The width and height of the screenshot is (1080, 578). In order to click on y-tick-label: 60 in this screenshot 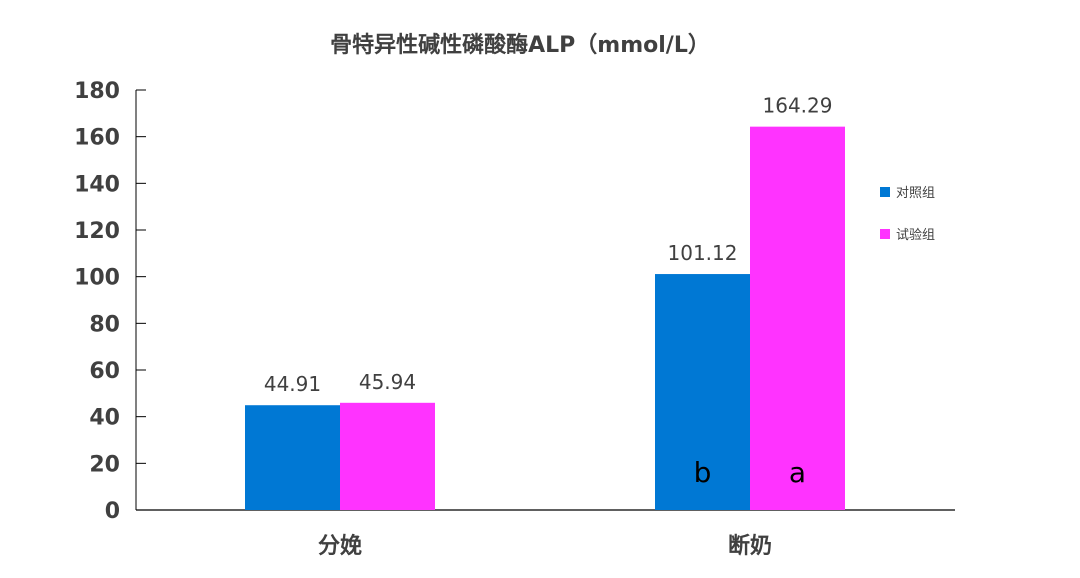, I will do `click(104, 371)`.